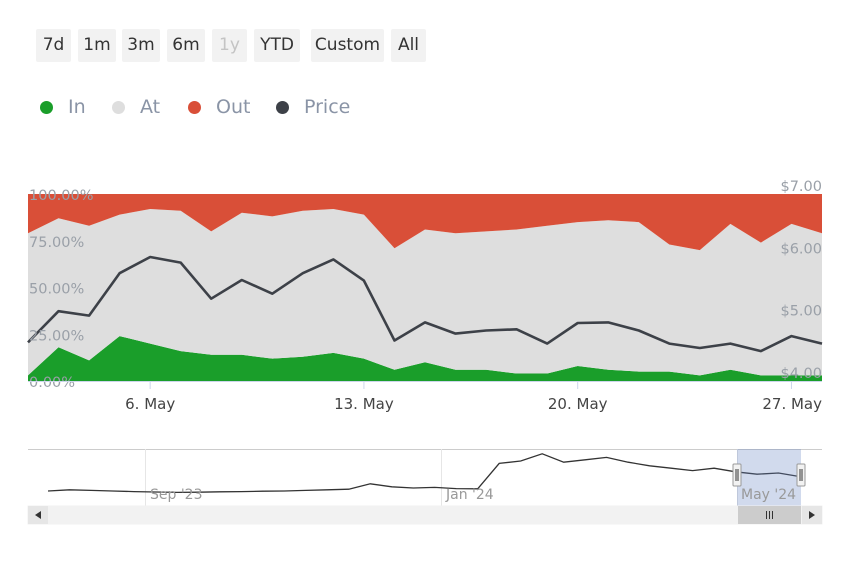  Describe the element at coordinates (38, 515) in the screenshot. I see `scroll-left-arrow-icon` at that location.